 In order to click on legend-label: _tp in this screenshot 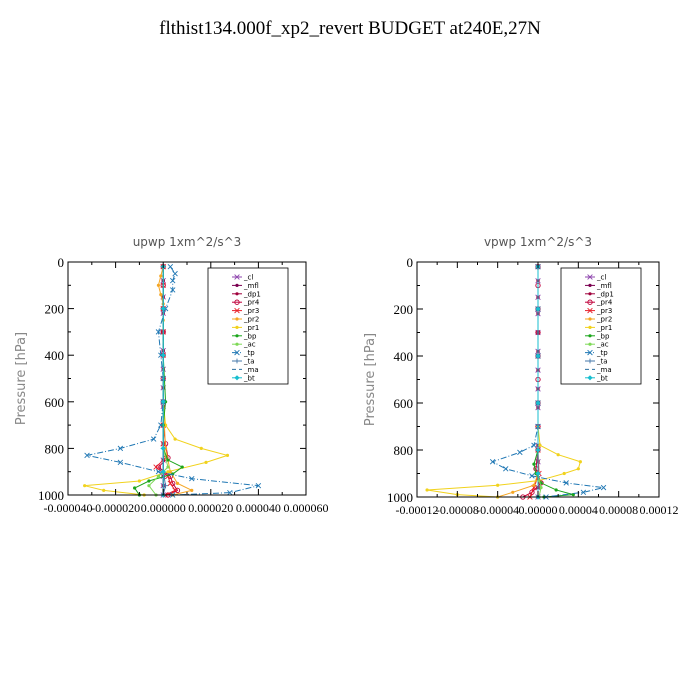, I will do `click(602, 353)`.